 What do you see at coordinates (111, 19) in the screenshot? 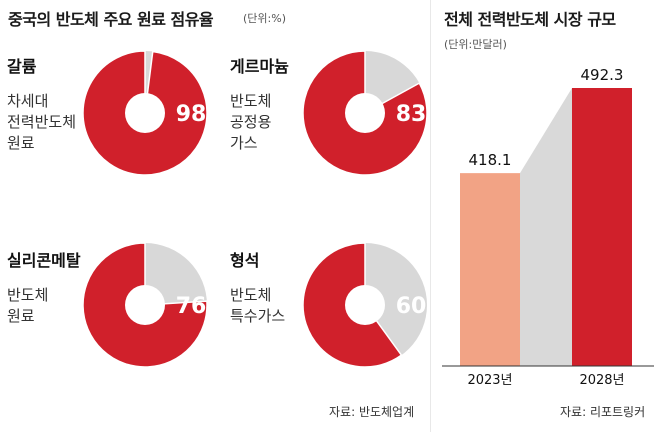
I see `left-chart-title: 중국의 반도체 주요 원료 점유율` at bounding box center [111, 19].